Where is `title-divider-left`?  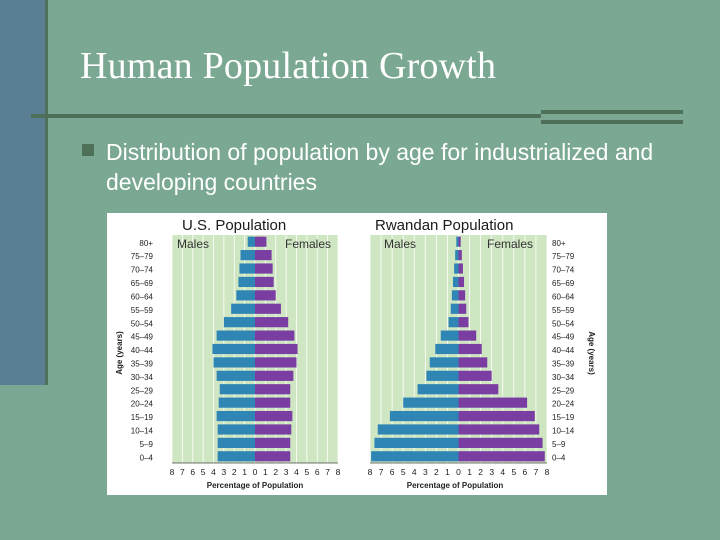
title-divider-left is located at coordinates (286, 116).